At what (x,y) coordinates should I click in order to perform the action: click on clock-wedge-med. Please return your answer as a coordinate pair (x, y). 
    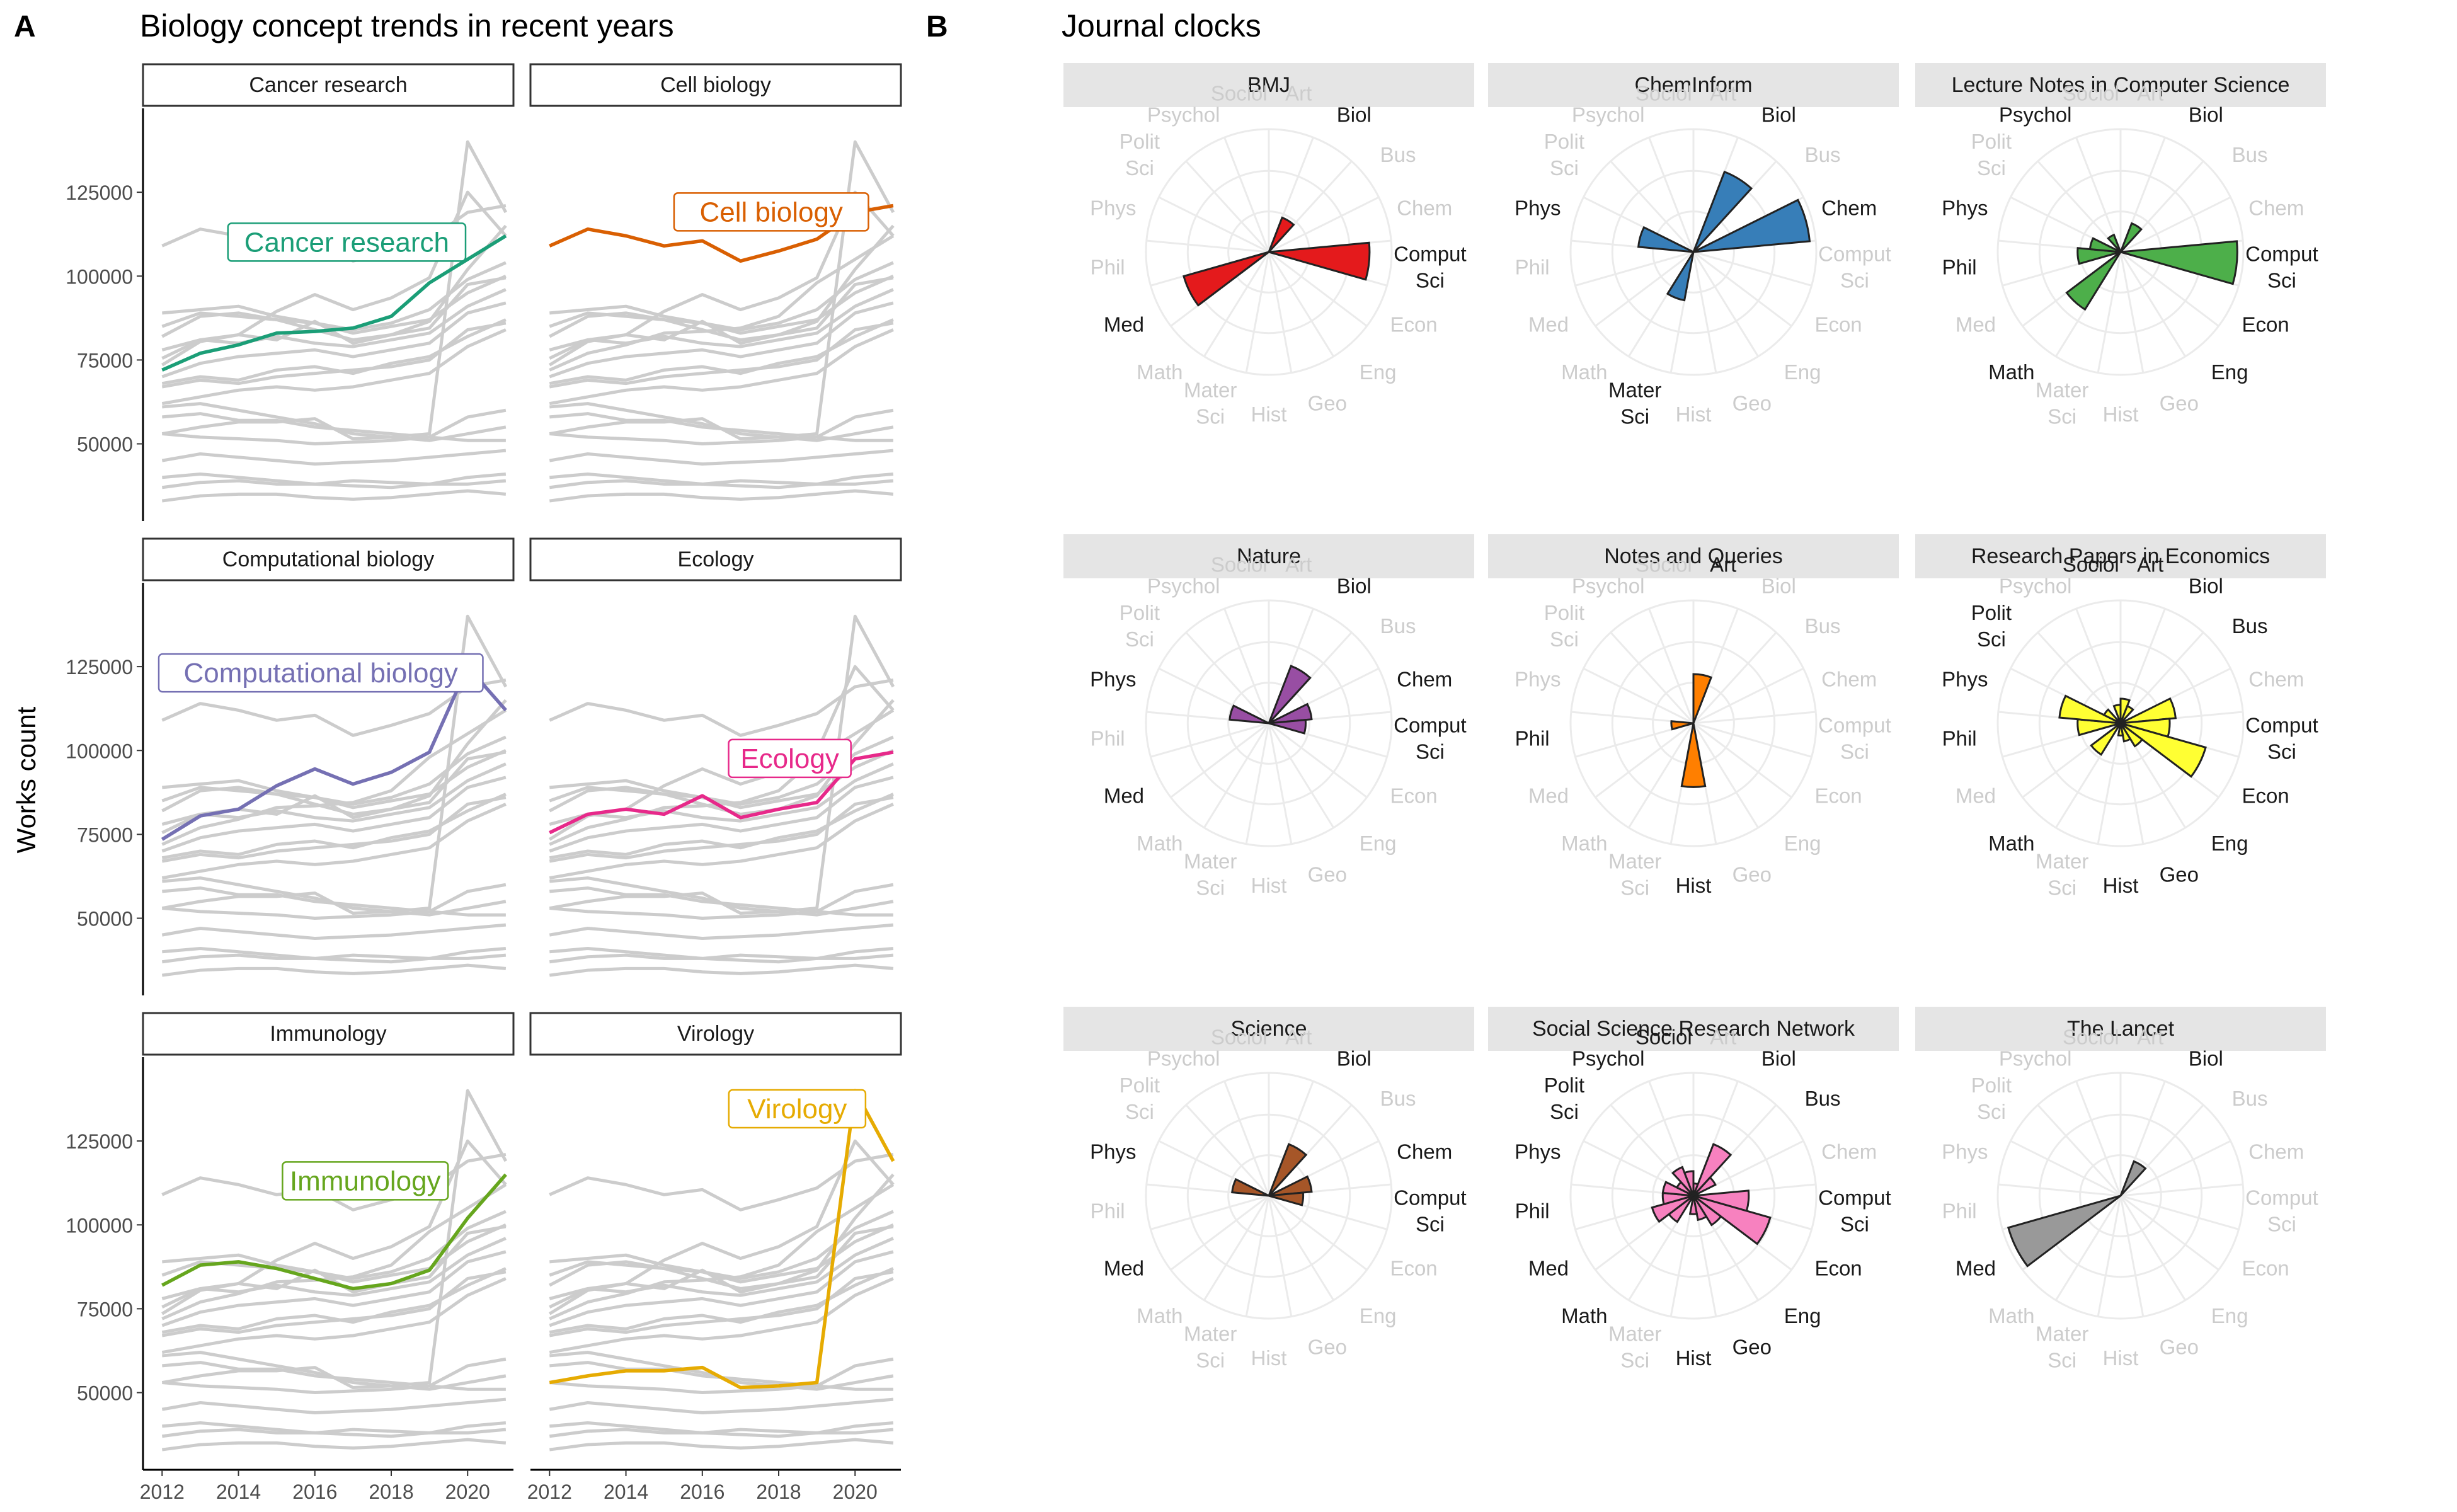
    Looking at the image, I should click on (2064, 1231).